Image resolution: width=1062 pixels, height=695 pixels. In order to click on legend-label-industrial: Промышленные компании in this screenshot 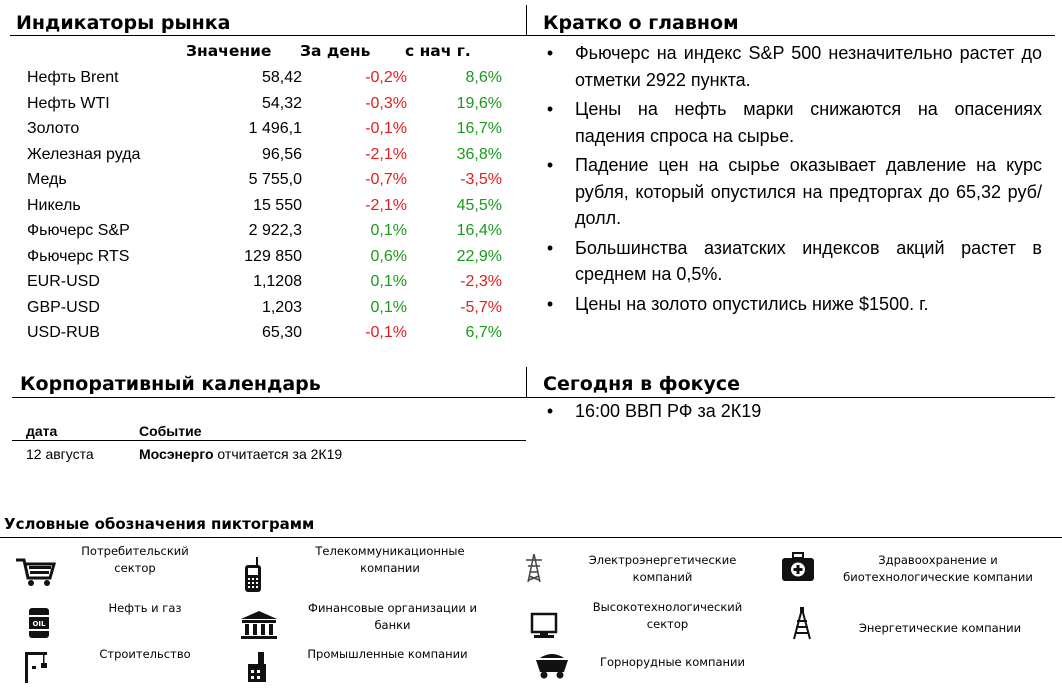, I will do `click(387, 654)`.